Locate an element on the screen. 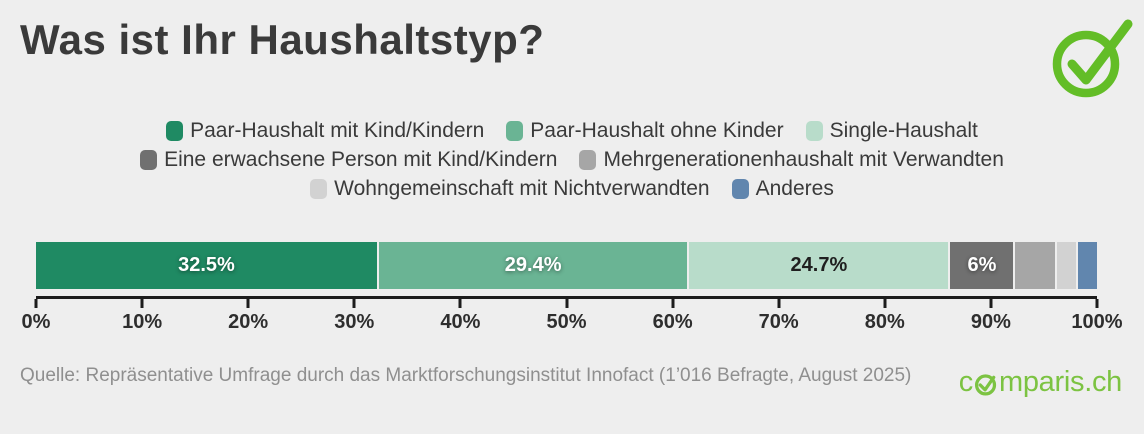  x-axis-tick-label: 20% is located at coordinates (248, 322).